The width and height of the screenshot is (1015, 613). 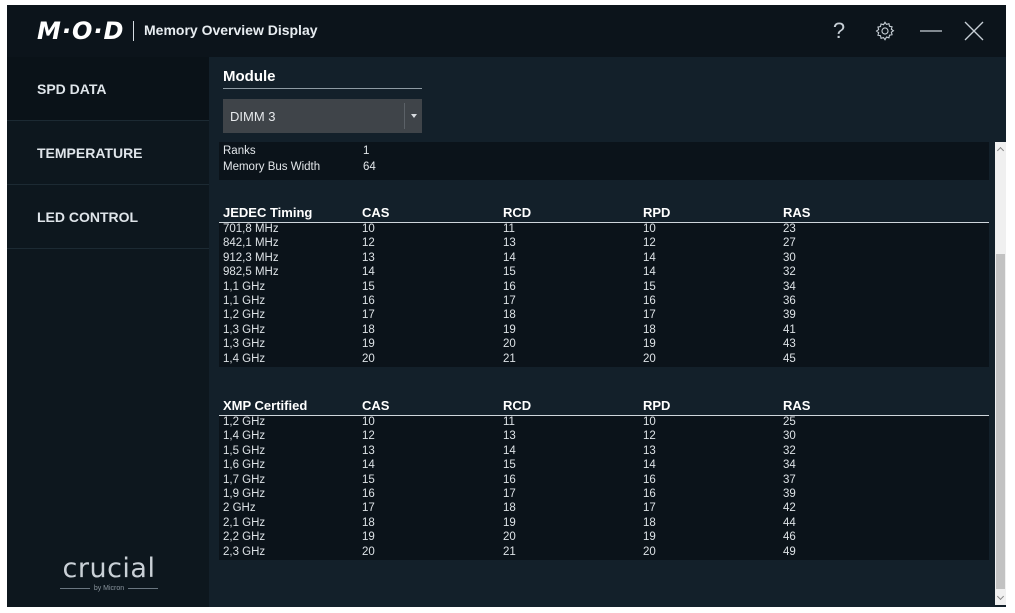 I want to click on table-cell: 2,2 GHz, so click(x=244, y=537).